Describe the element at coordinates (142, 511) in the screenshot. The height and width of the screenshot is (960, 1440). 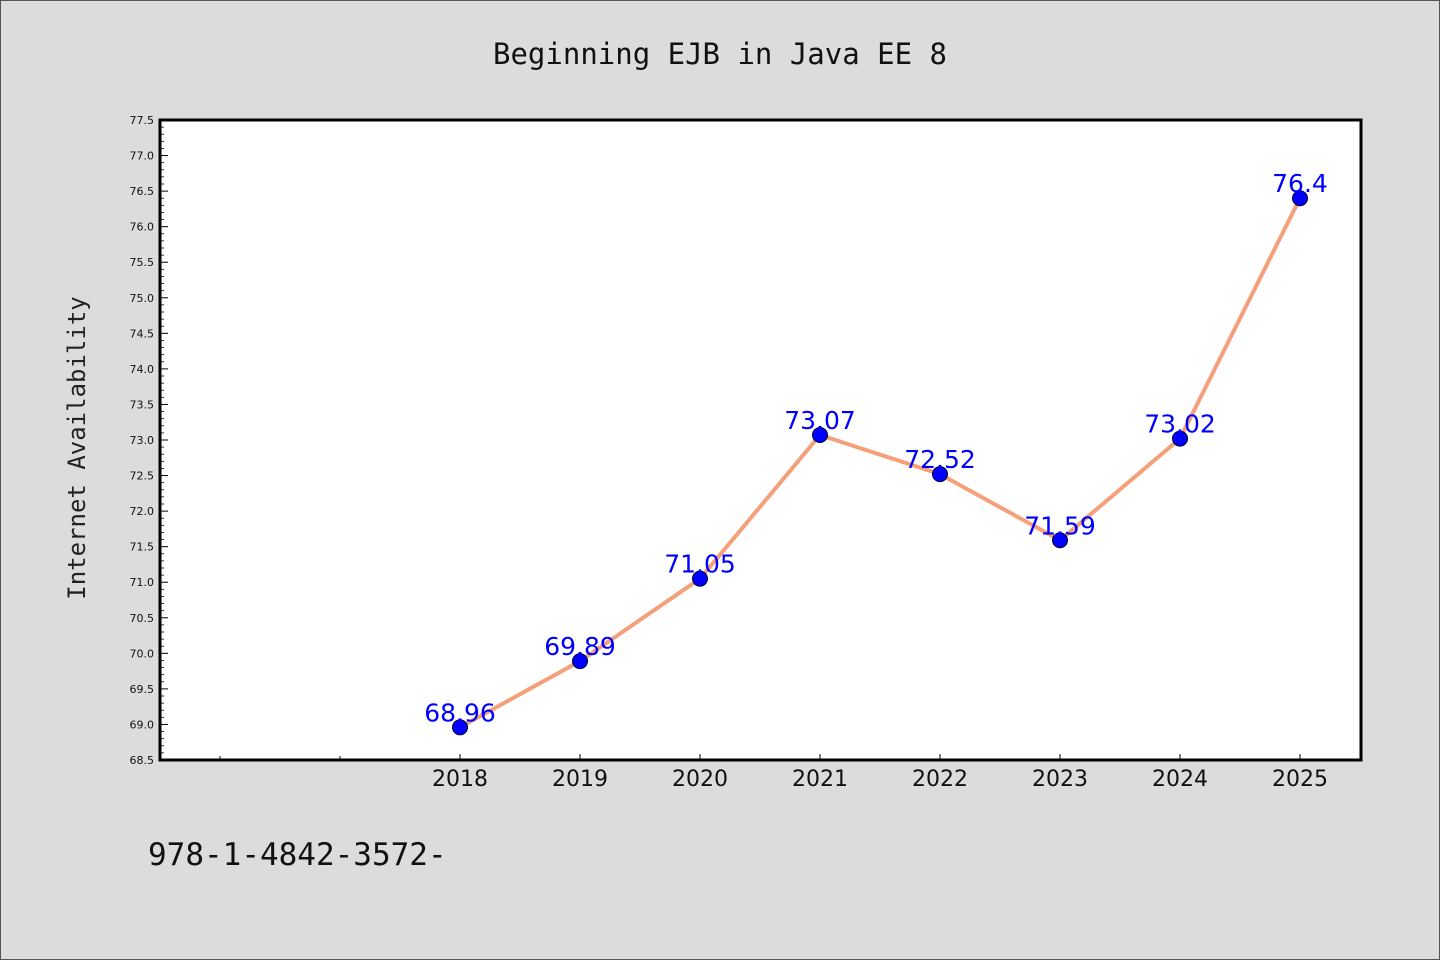
I see `y-tick-label: 72.0` at that location.